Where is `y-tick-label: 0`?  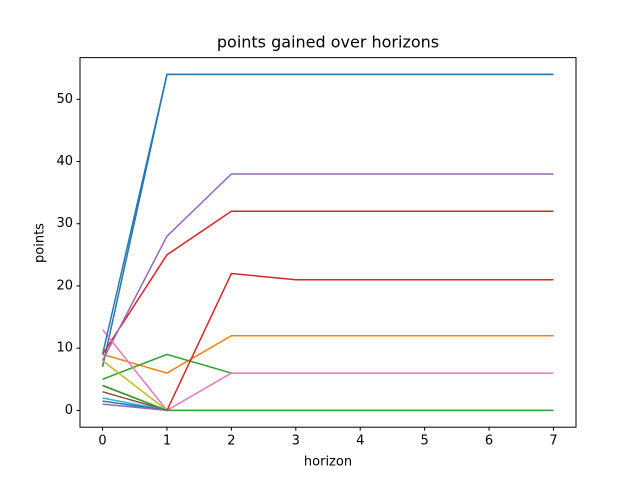
y-tick-label: 0 is located at coordinates (69, 410).